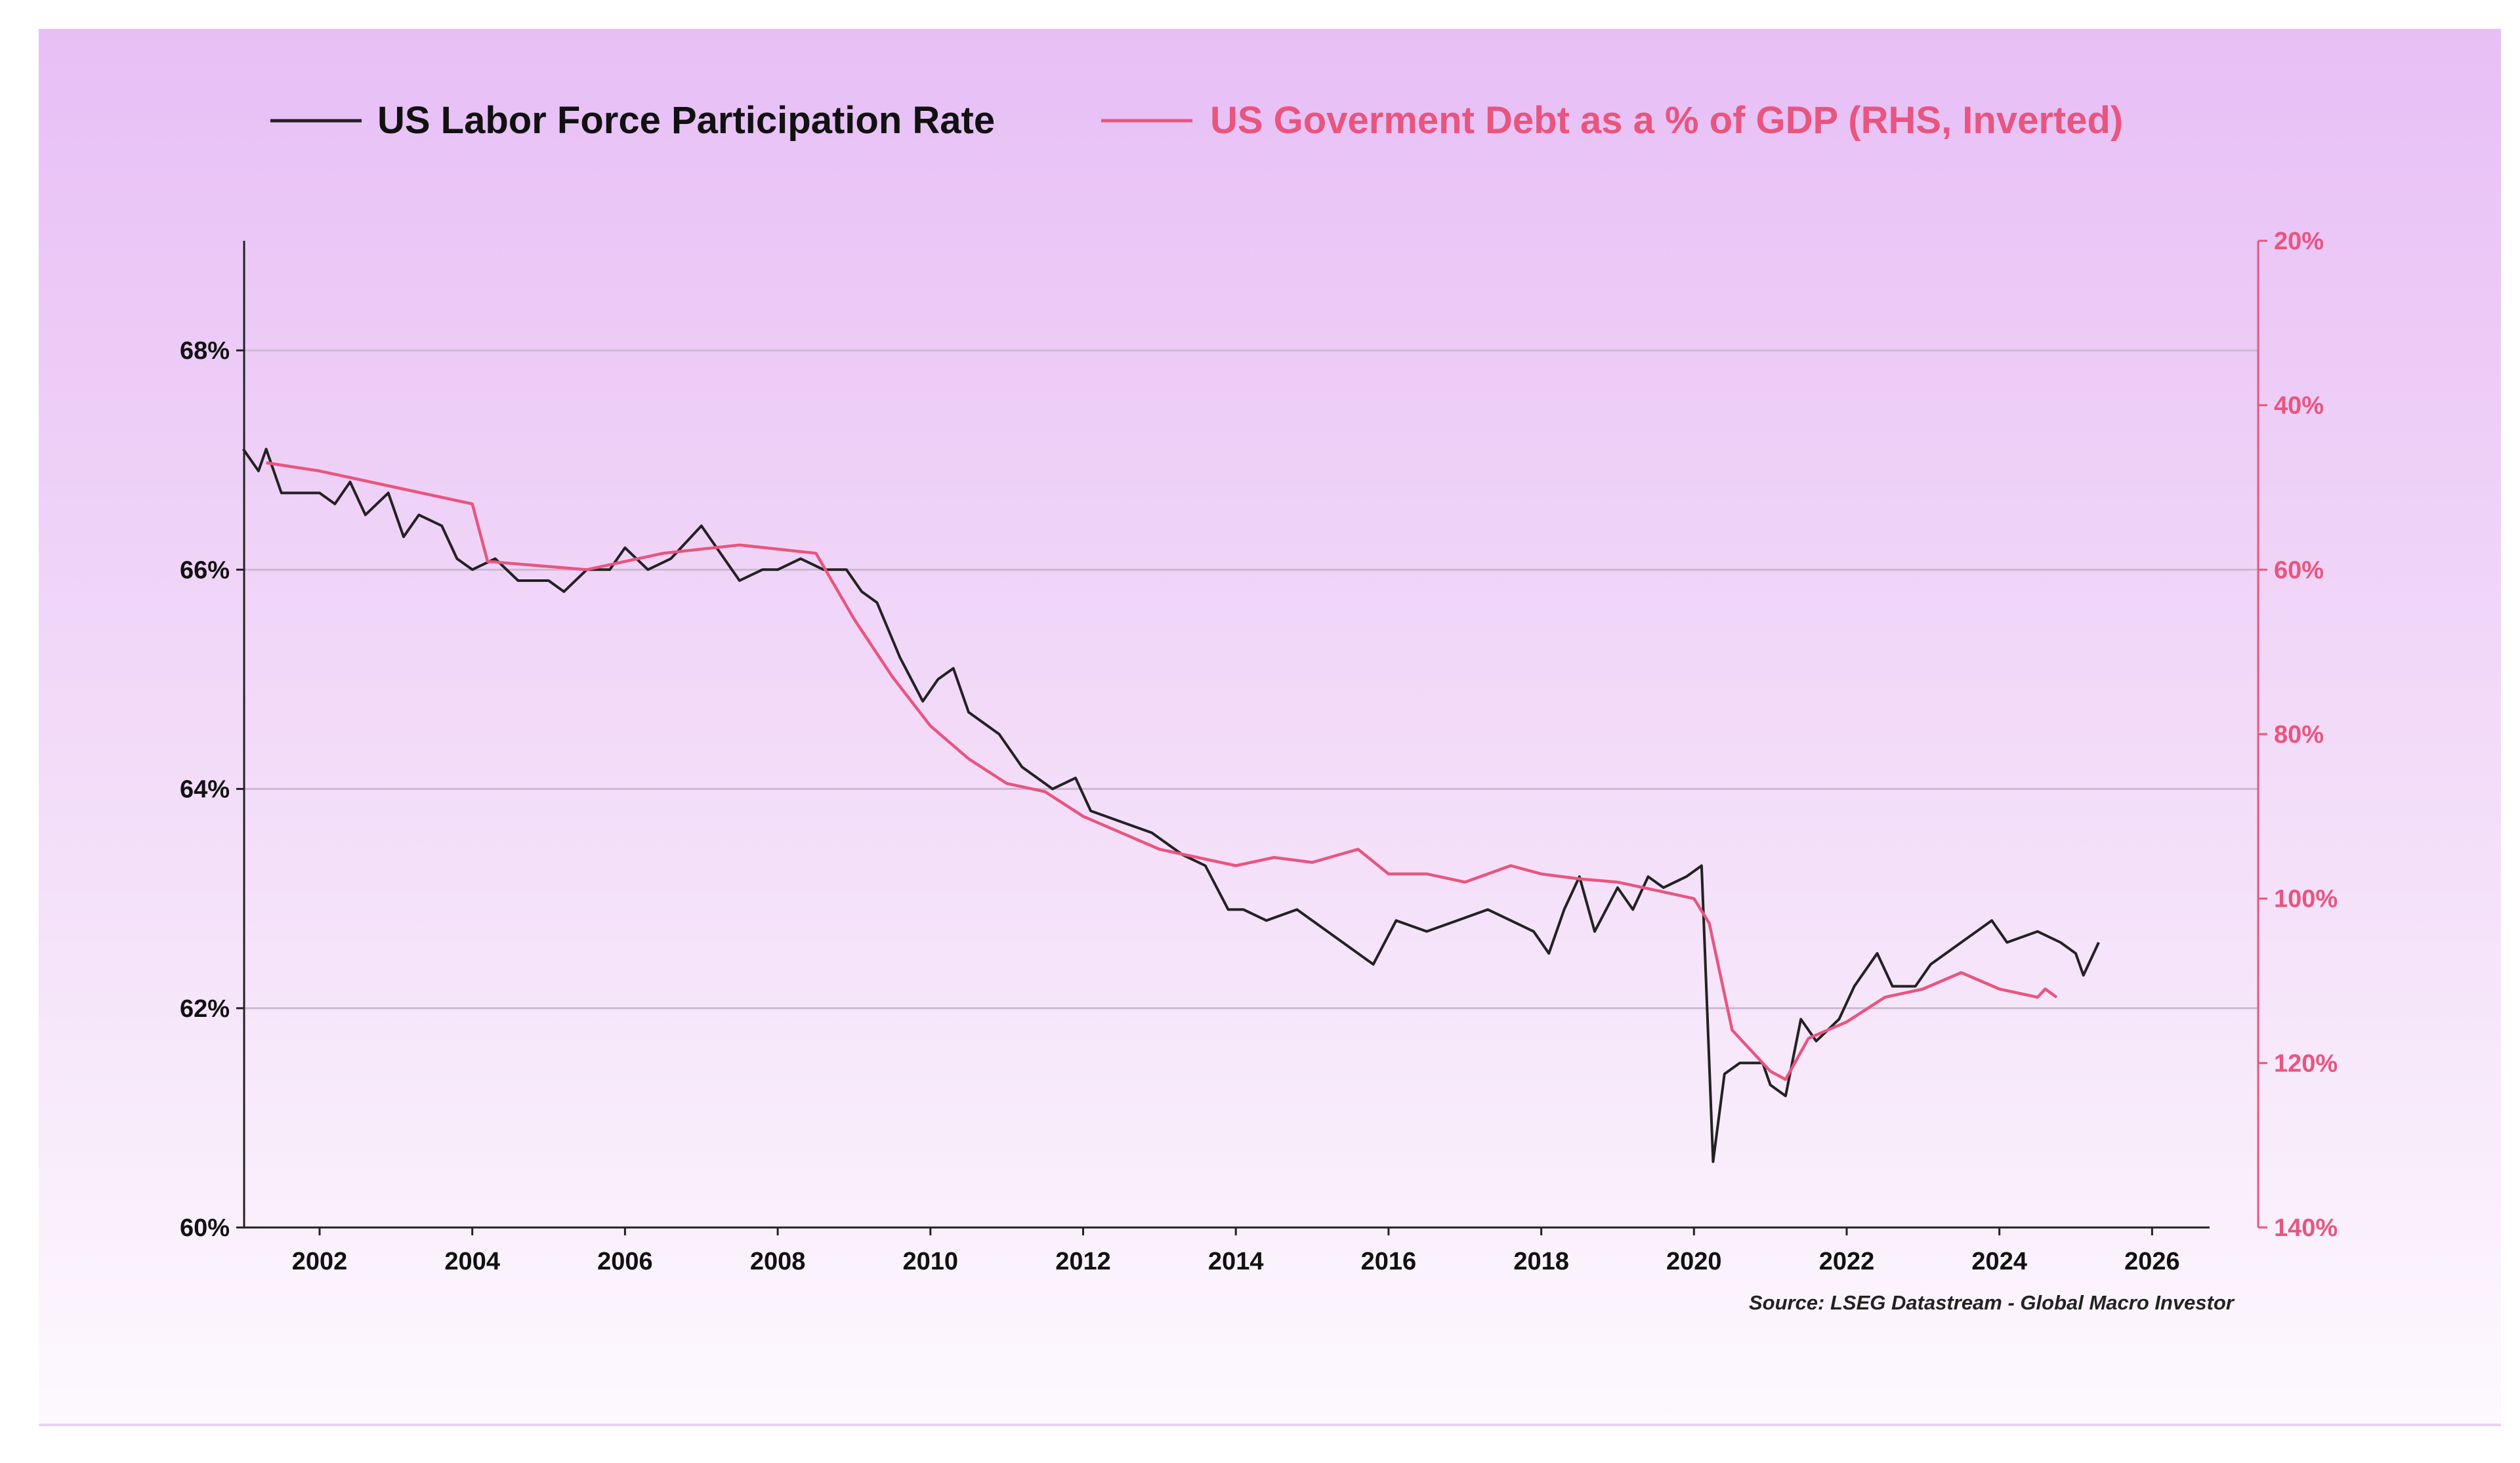 Image resolution: width=2520 pixels, height=1463 pixels. What do you see at coordinates (931, 1261) in the screenshot?
I see `x-tick-label: 2010` at bounding box center [931, 1261].